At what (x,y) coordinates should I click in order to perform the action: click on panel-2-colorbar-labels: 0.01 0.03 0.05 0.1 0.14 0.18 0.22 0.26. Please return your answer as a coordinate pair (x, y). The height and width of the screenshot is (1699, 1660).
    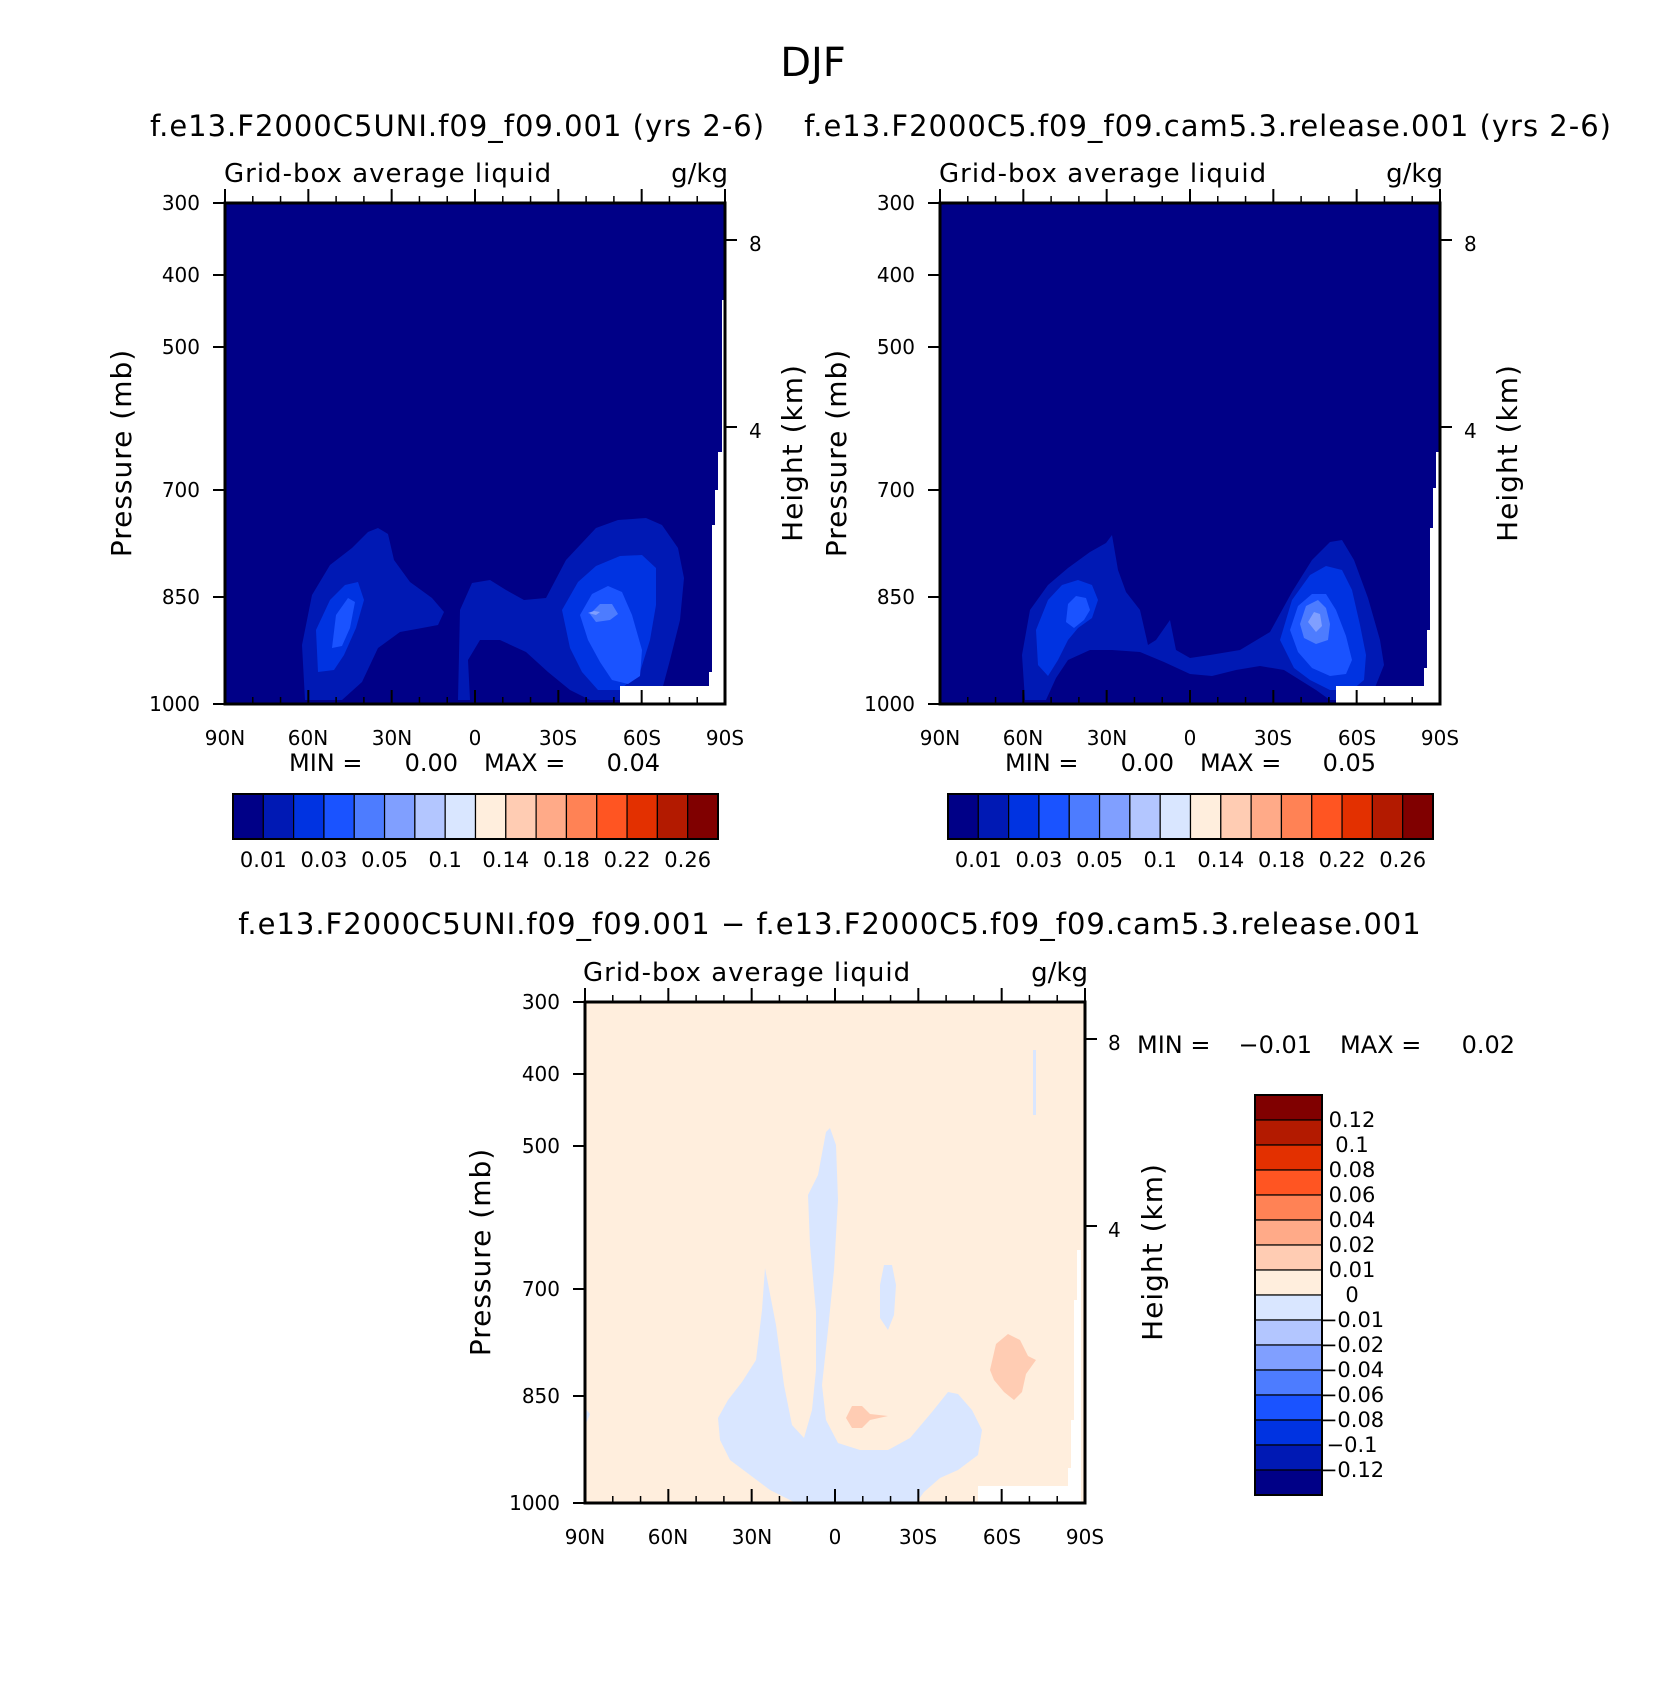
    Looking at the image, I should click on (1190, 860).